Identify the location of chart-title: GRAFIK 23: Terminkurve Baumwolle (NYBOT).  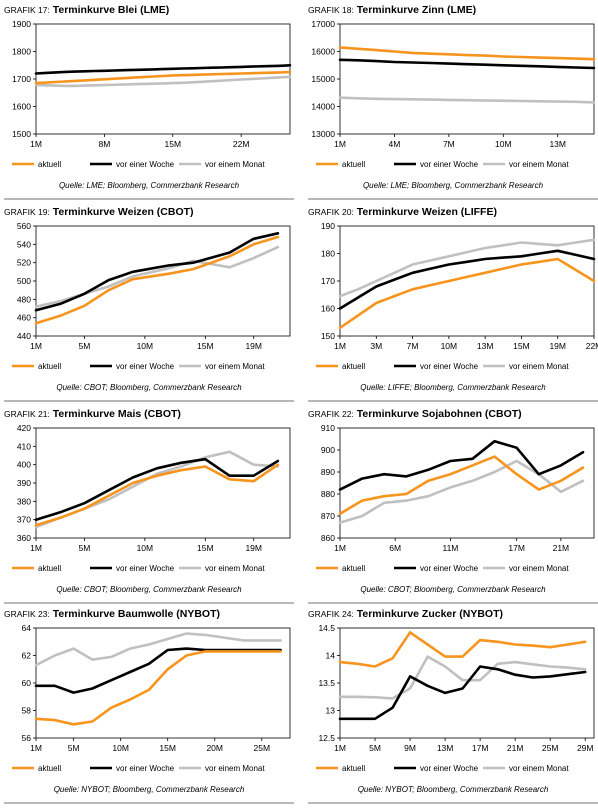
(112, 614).